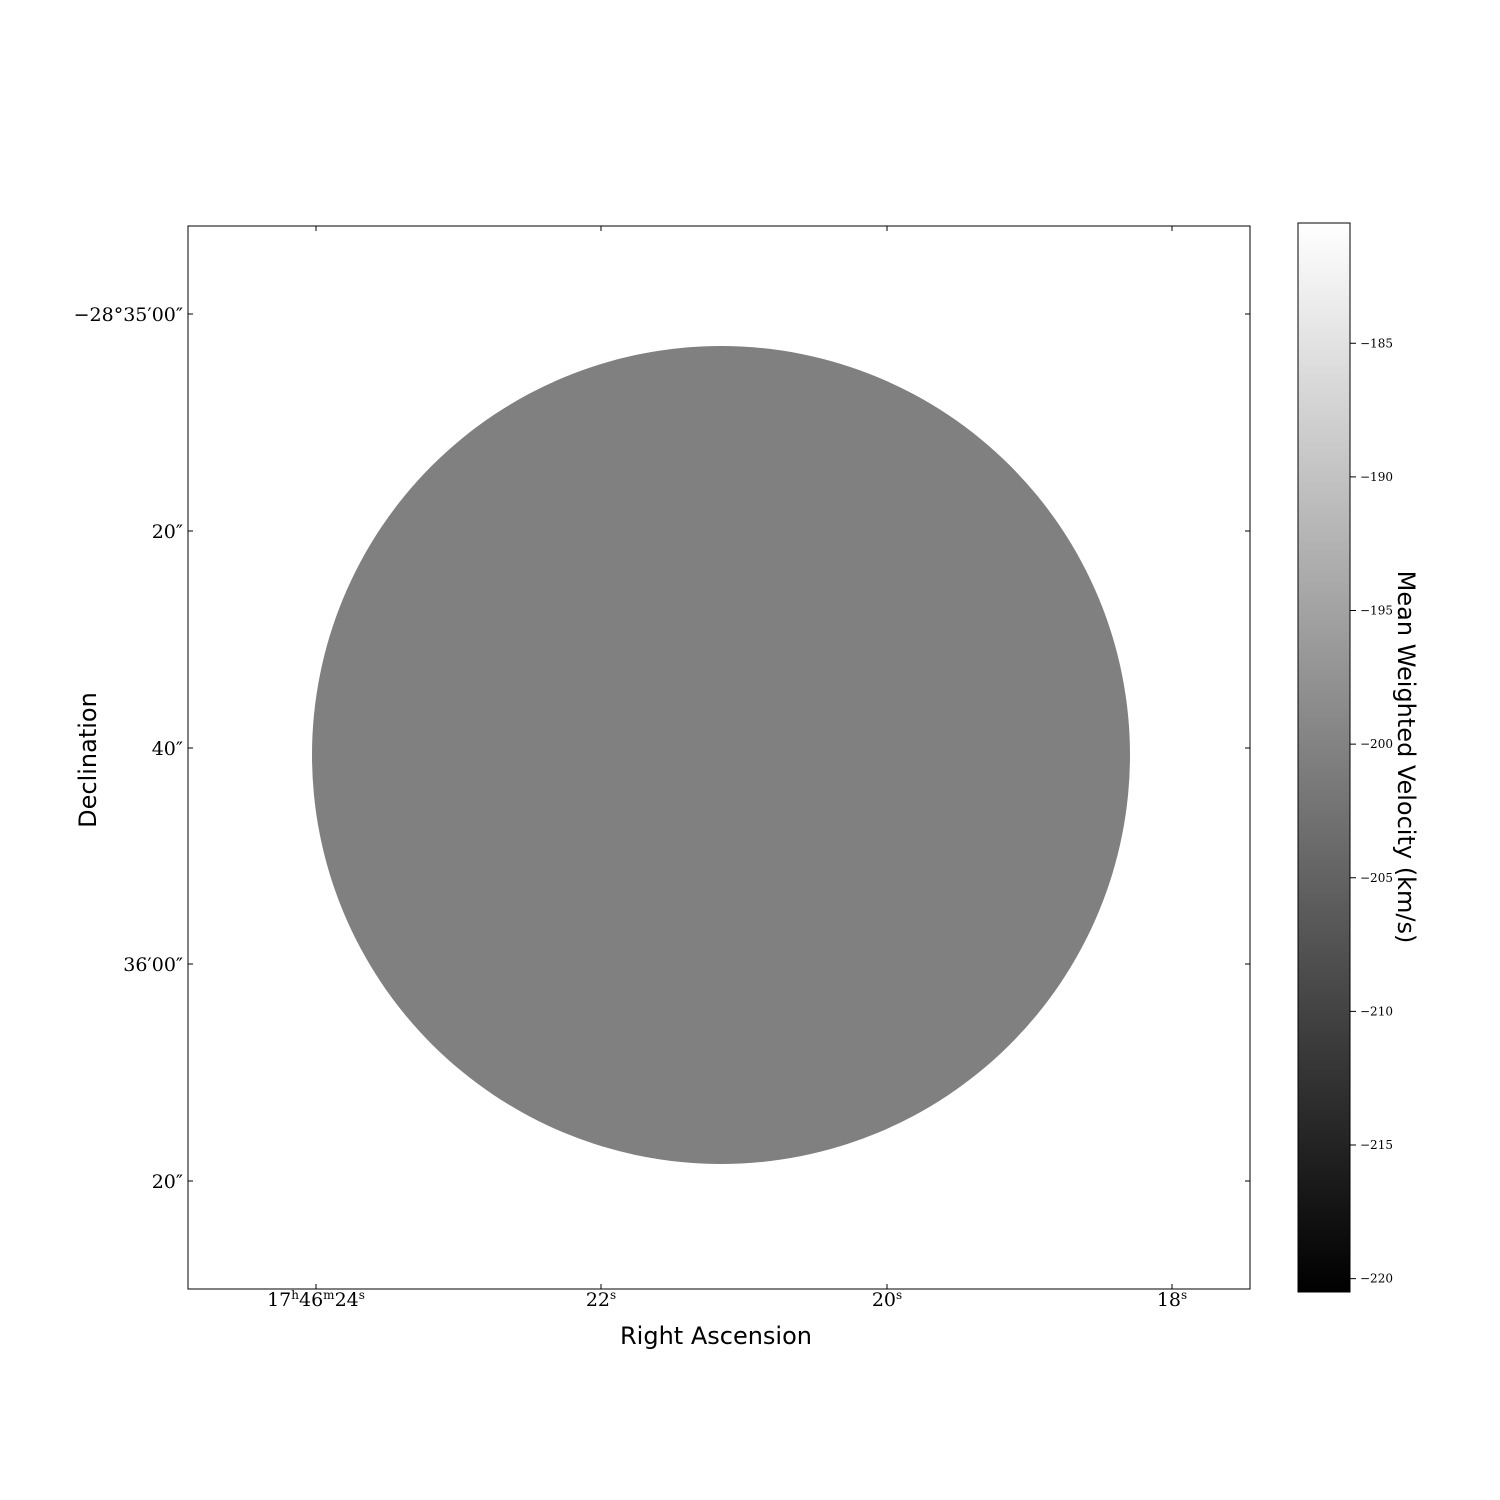 The height and width of the screenshot is (1500, 1500). I want to click on y-tick-label: −28°35′00″, so click(128, 315).